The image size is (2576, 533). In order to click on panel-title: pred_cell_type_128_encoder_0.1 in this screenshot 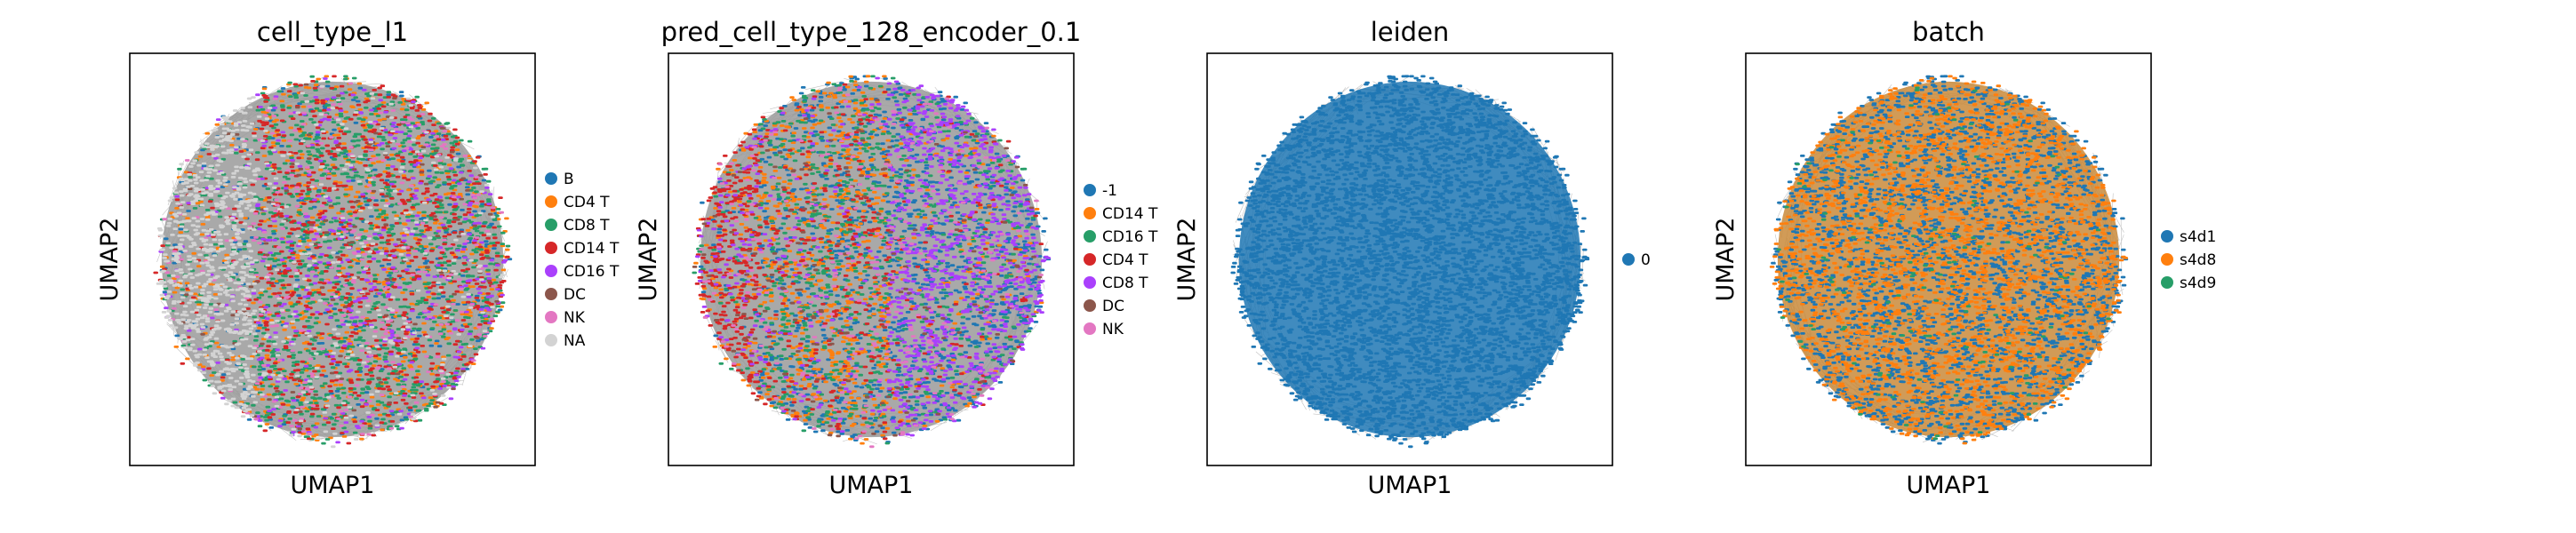, I will do `click(871, 32)`.